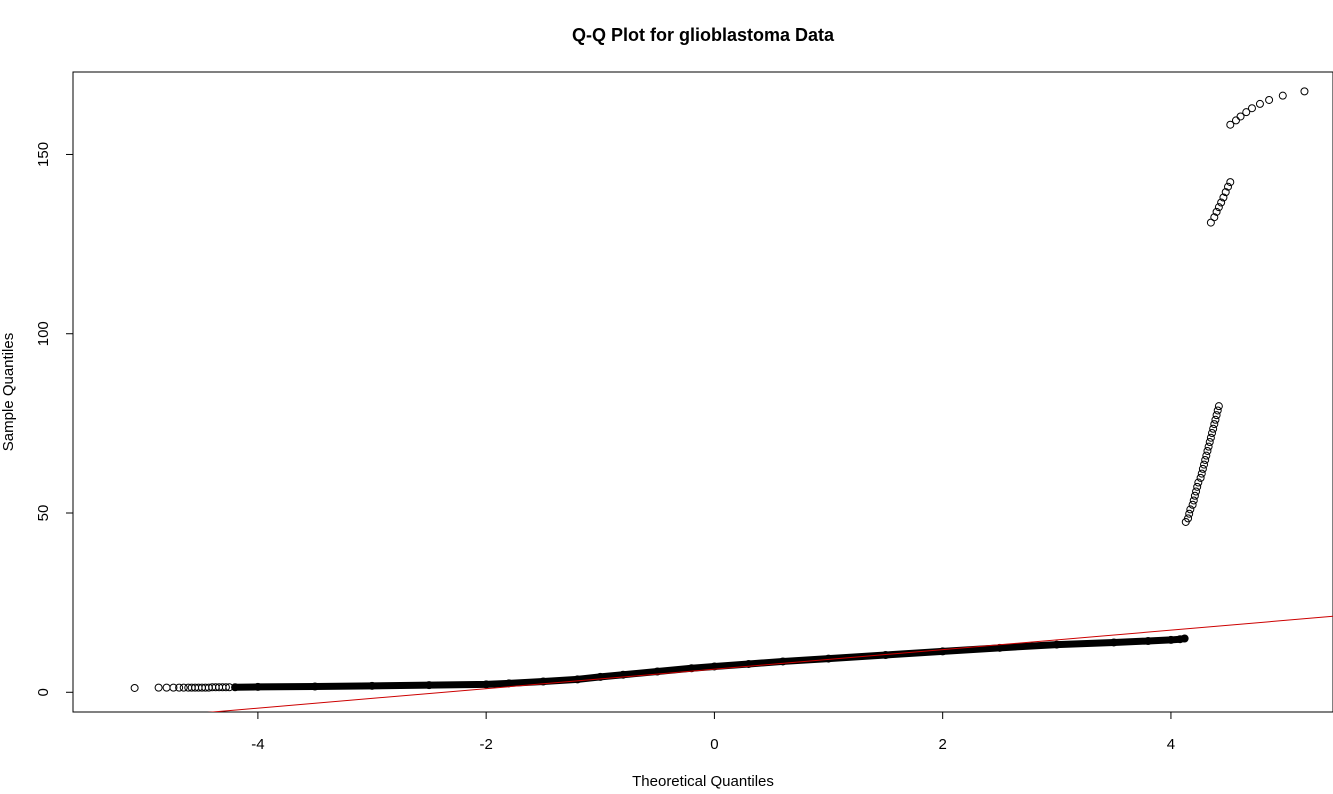  Describe the element at coordinates (713, 732) in the screenshot. I see `x-axis: -4 -2 0 2 4` at that location.